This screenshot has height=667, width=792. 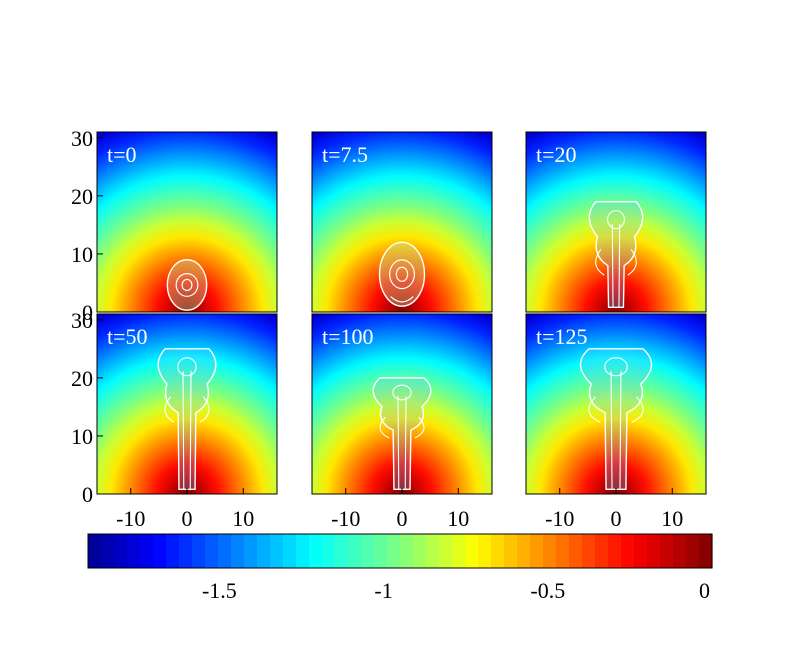 What do you see at coordinates (127, 336) in the screenshot?
I see `panel-label: t=50` at bounding box center [127, 336].